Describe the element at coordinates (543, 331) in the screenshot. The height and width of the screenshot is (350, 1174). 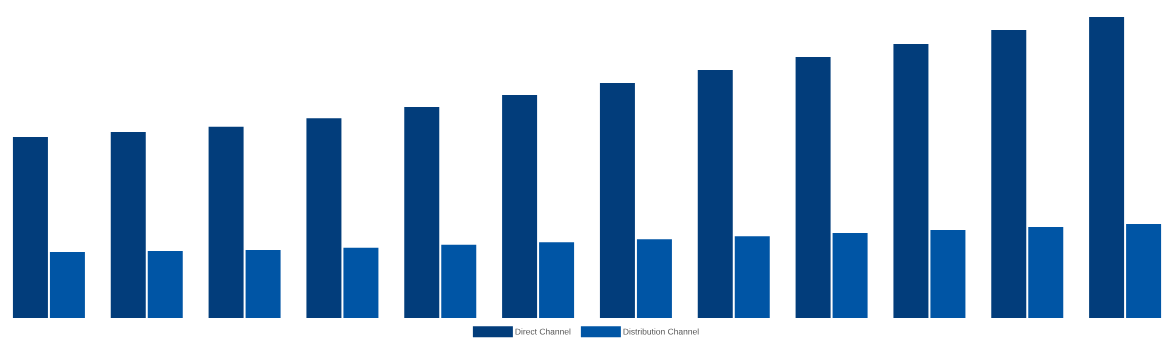
I see `legend-label: Direct Channel` at that location.